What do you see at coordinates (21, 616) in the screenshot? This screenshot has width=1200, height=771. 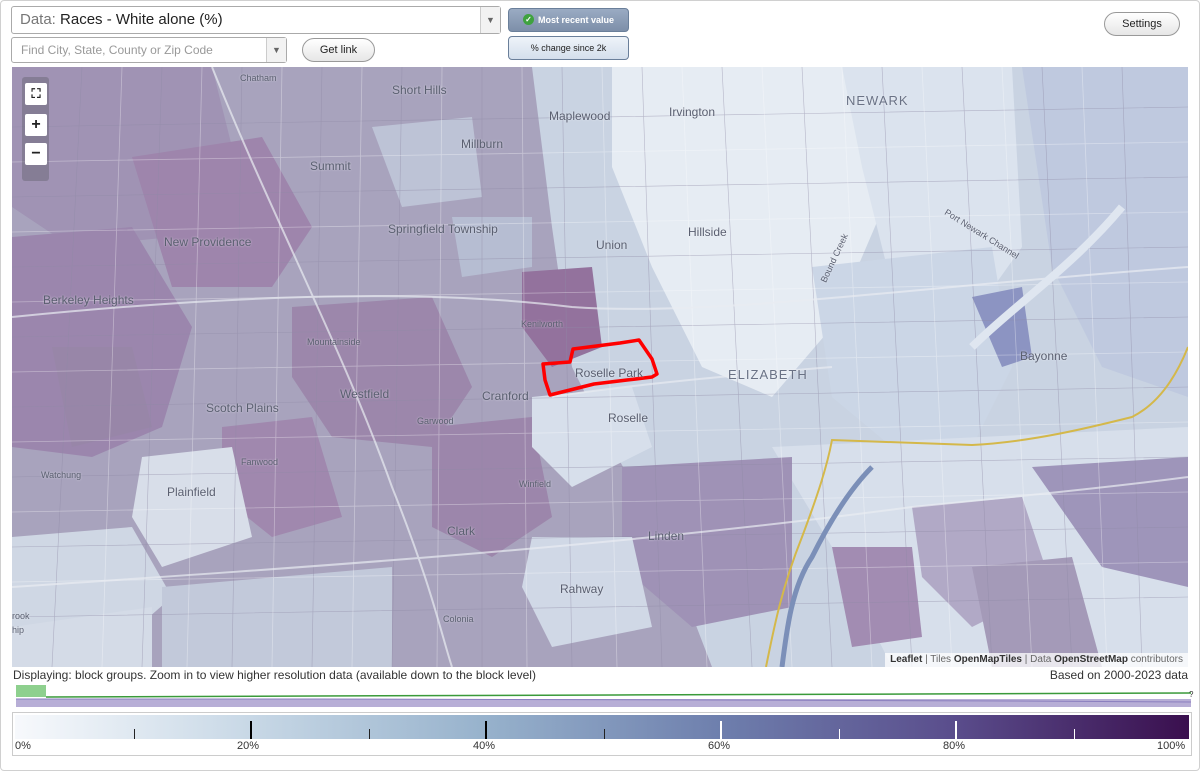 I see `label-brook: rook` at bounding box center [21, 616].